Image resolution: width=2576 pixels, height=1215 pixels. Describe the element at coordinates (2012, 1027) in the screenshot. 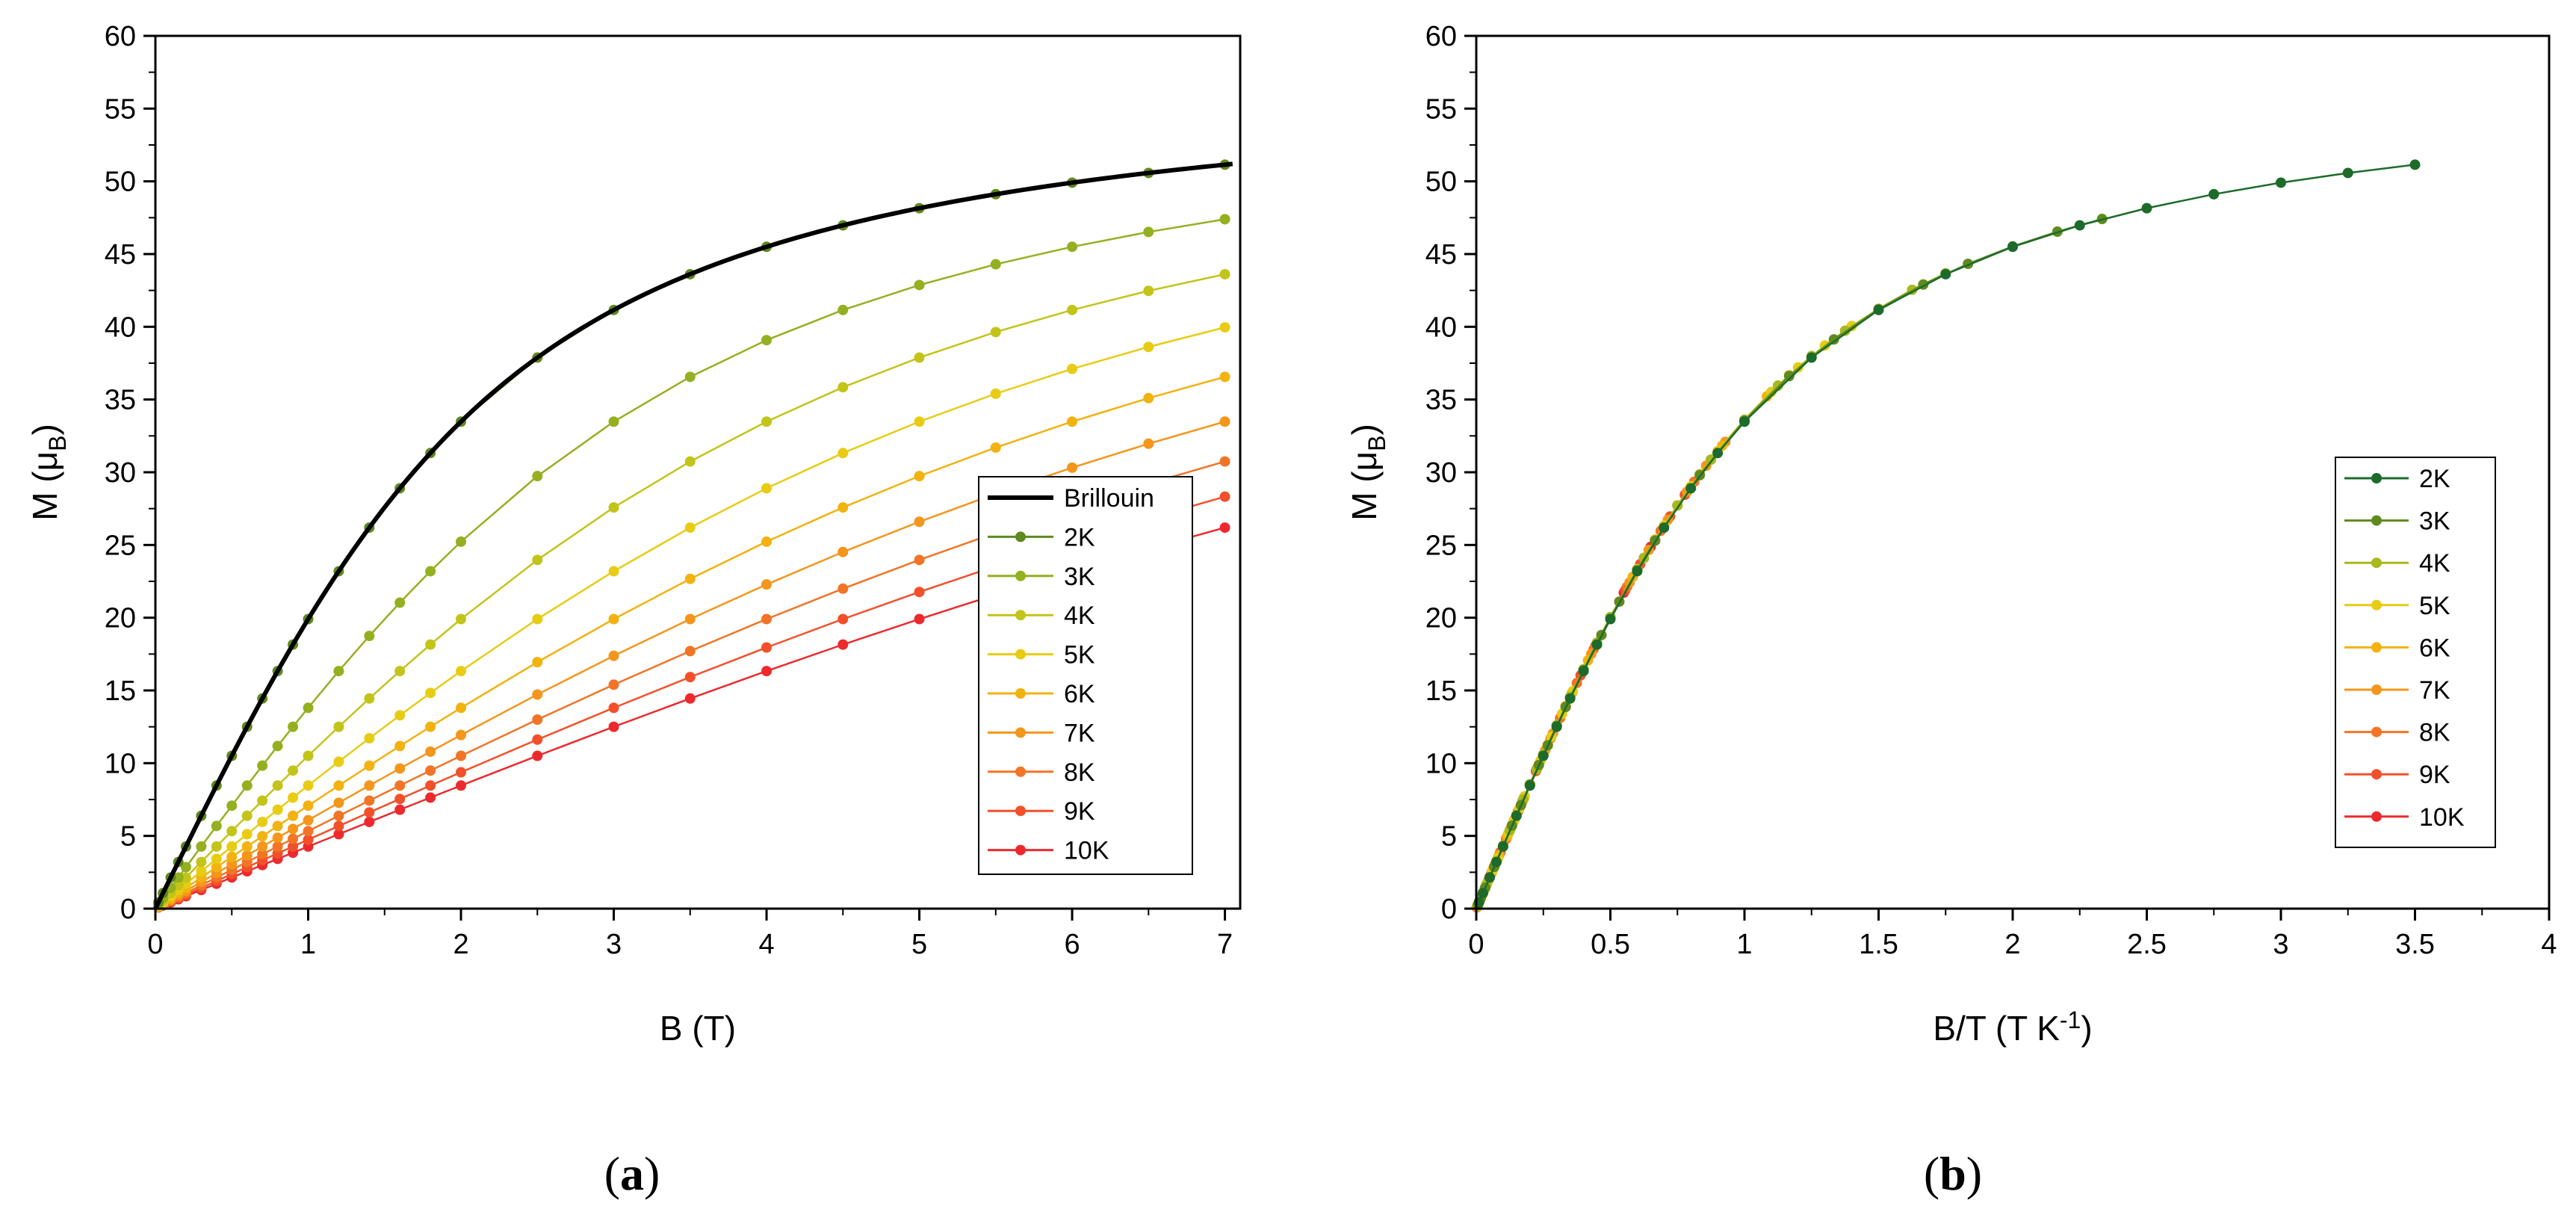

I see `chart-b-x-axis-title: B/T (T K-1)` at that location.